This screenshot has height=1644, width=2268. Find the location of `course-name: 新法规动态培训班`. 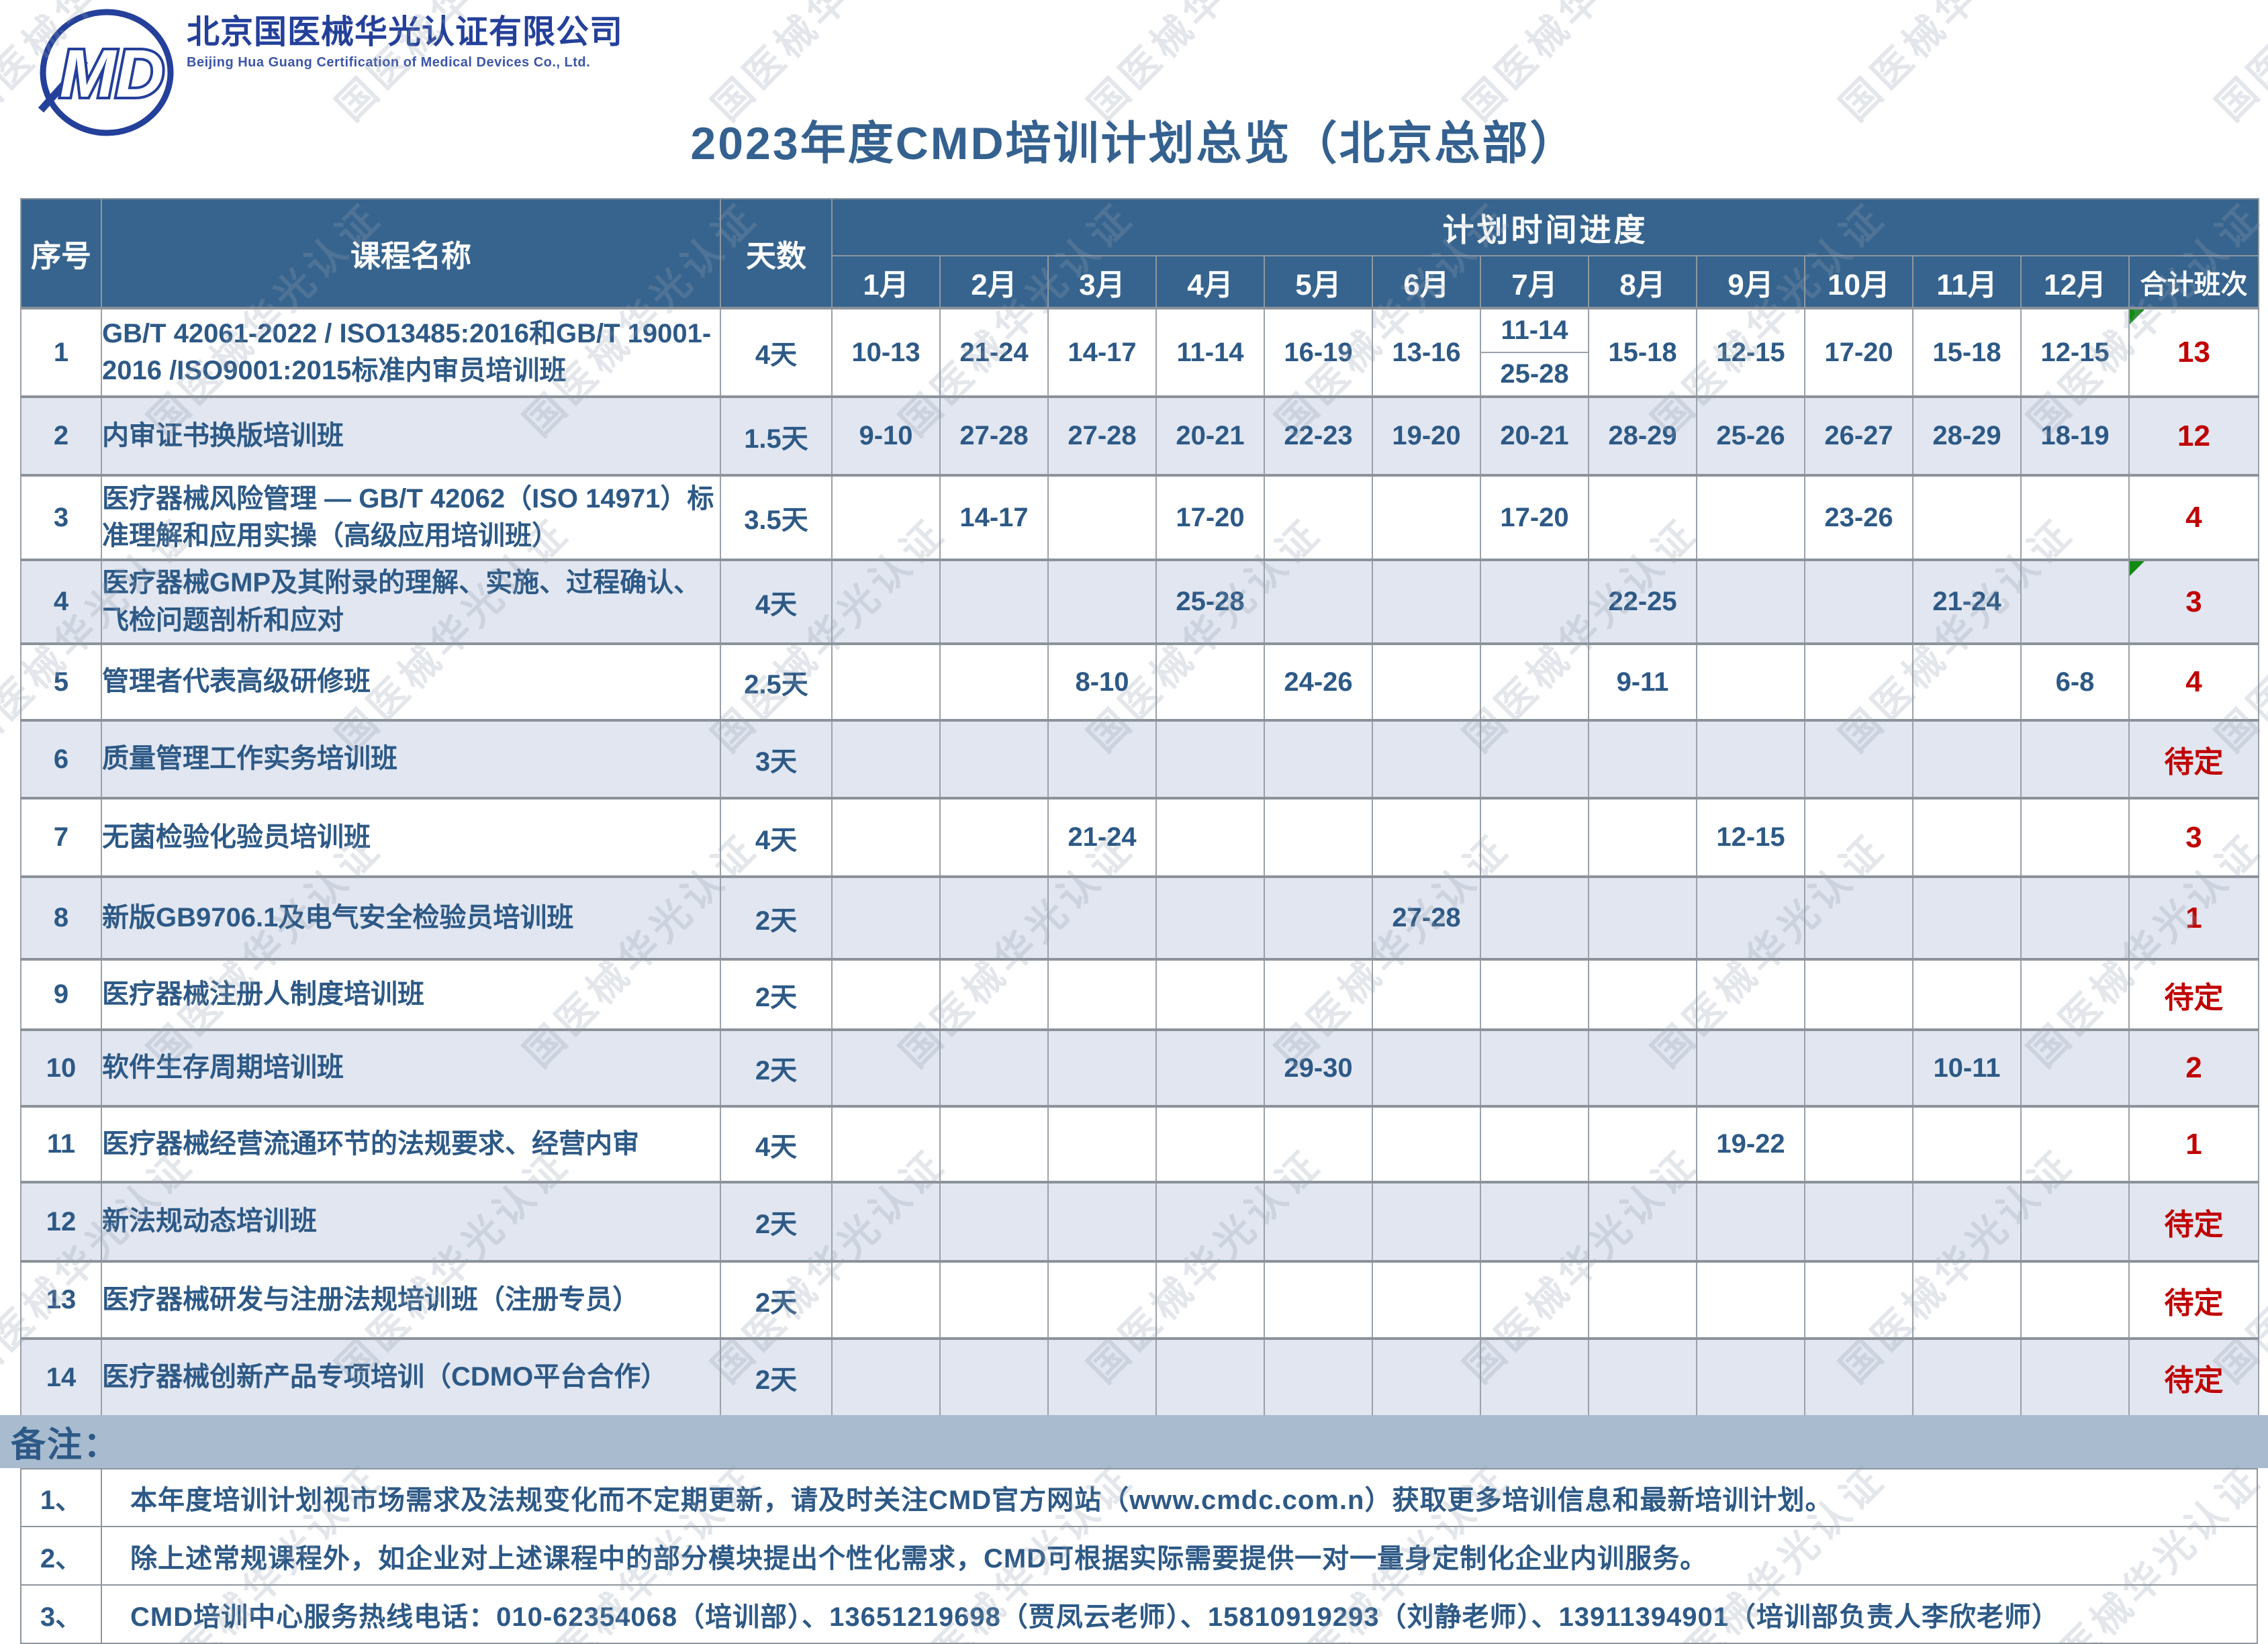

course-name: 新法规动态培训班 is located at coordinates (411, 1221).